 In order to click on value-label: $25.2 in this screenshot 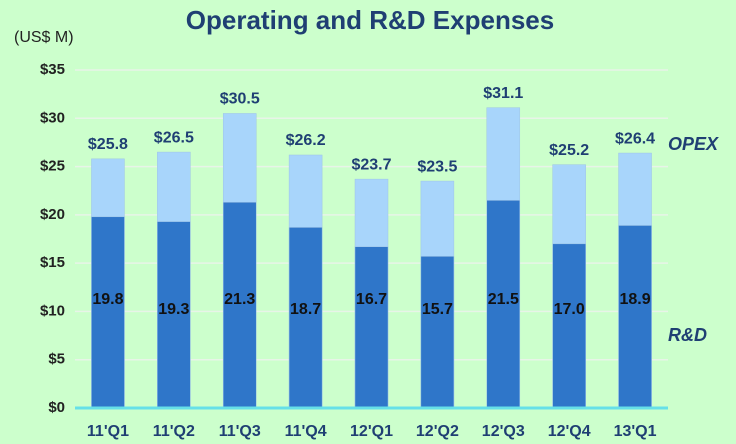, I will do `click(569, 150)`.